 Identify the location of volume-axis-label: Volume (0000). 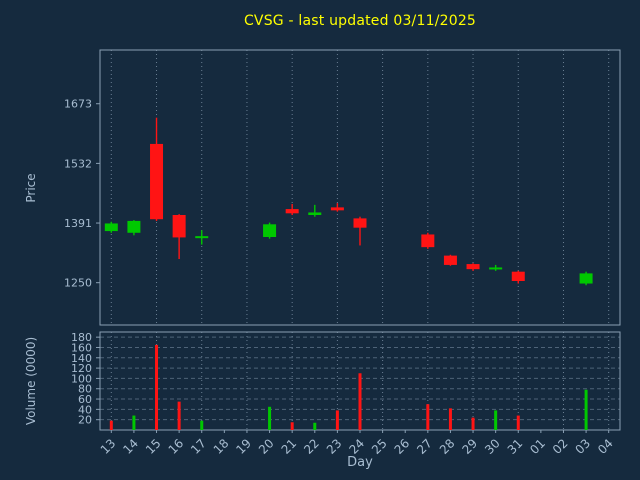
(31, 381).